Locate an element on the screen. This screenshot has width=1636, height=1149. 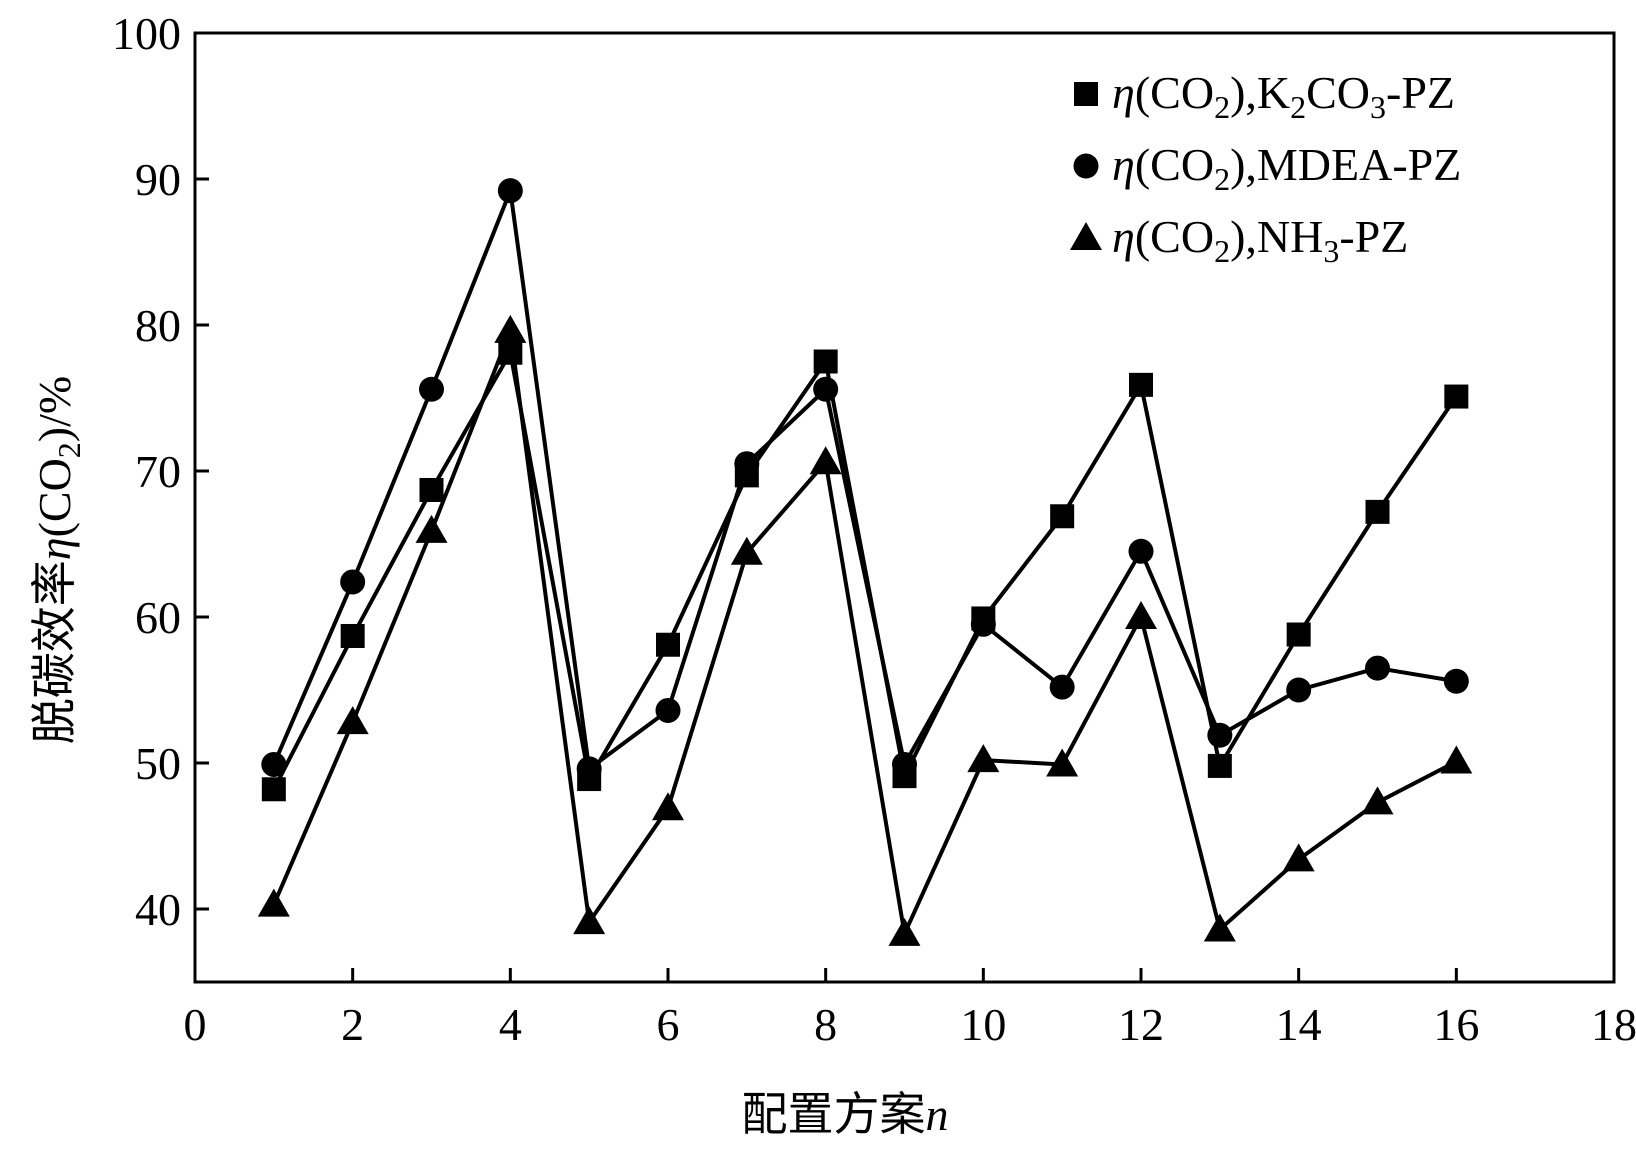
y-tick-label: 90 is located at coordinates (158, 179).